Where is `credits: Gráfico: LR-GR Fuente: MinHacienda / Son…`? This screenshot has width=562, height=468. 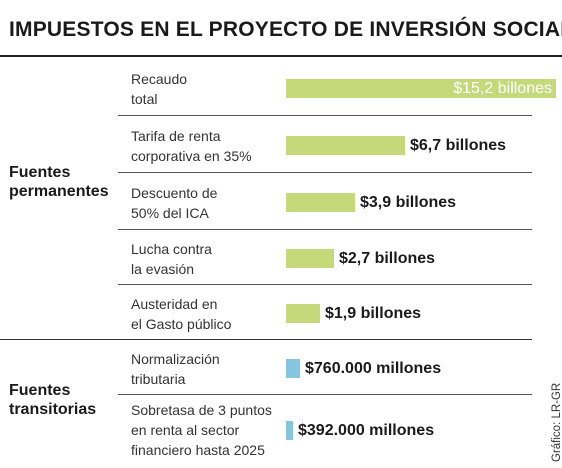
credits: Gráfico: LR-GR Fuente: MinHacienda / Son… is located at coordinates (556, 374).